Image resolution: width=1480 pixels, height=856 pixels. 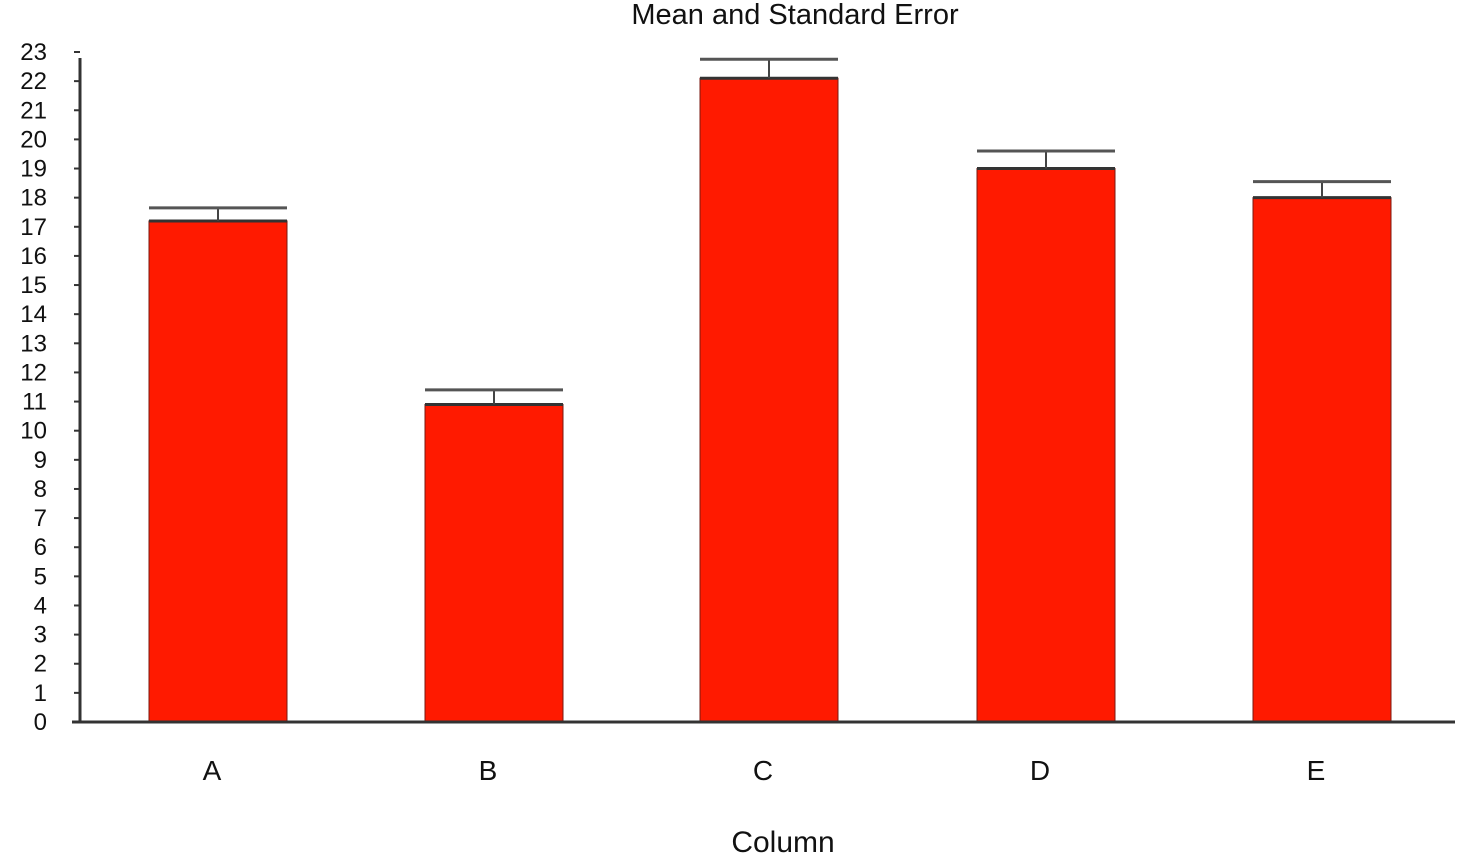 I want to click on y-tick-label: 1, so click(x=40, y=693).